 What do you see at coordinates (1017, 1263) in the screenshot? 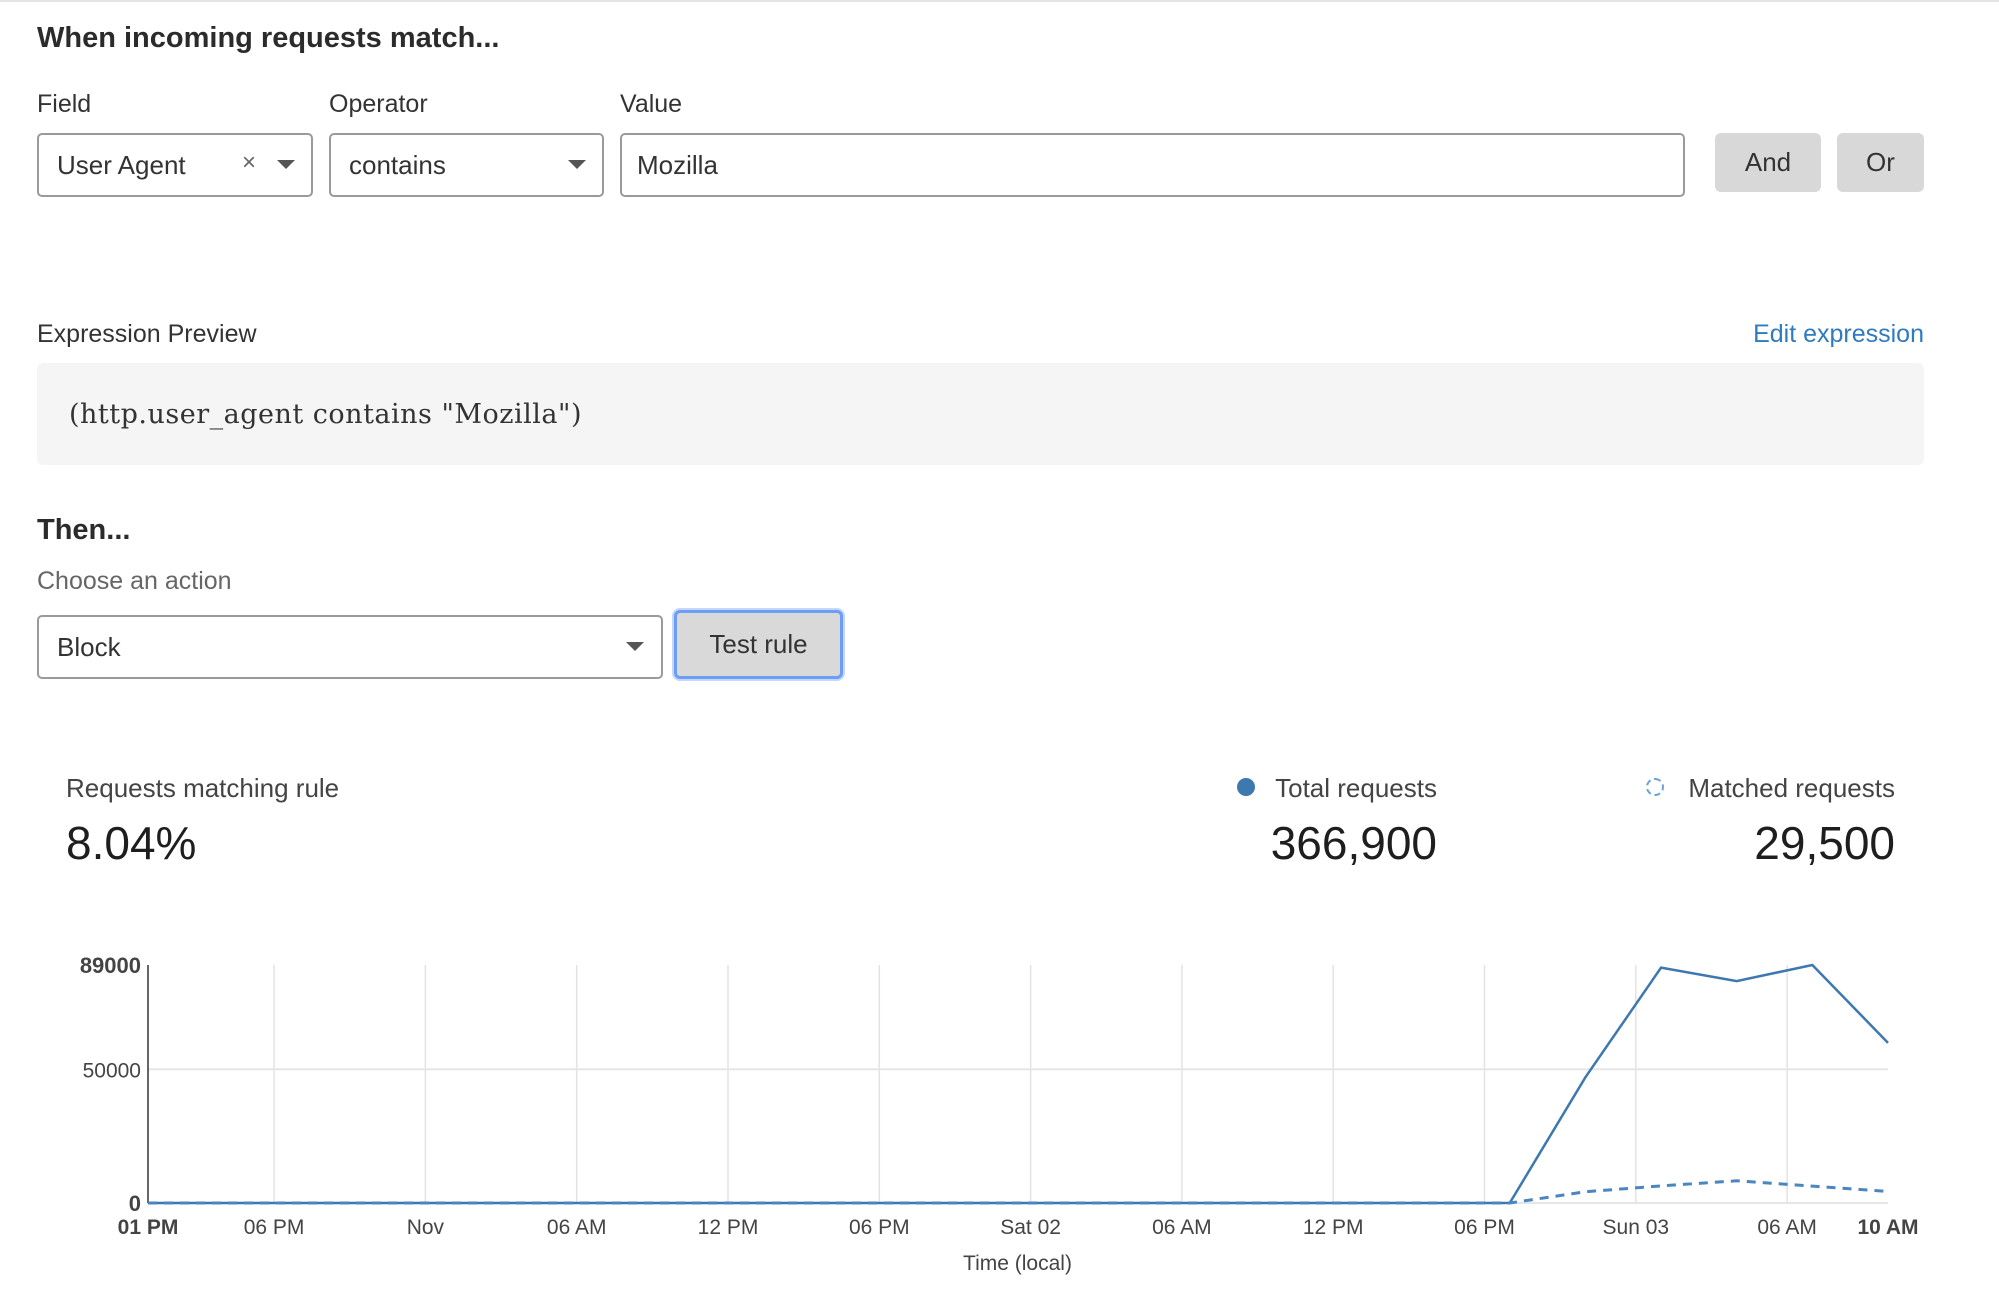
I see `x-axis-title: Time (local)` at bounding box center [1017, 1263].